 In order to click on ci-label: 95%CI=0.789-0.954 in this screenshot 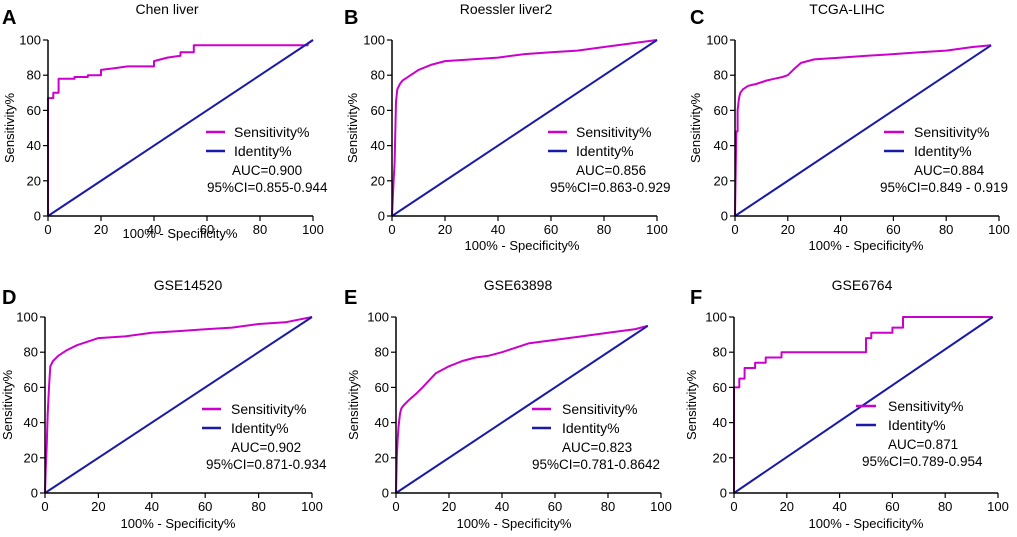, I will do `click(922, 461)`.